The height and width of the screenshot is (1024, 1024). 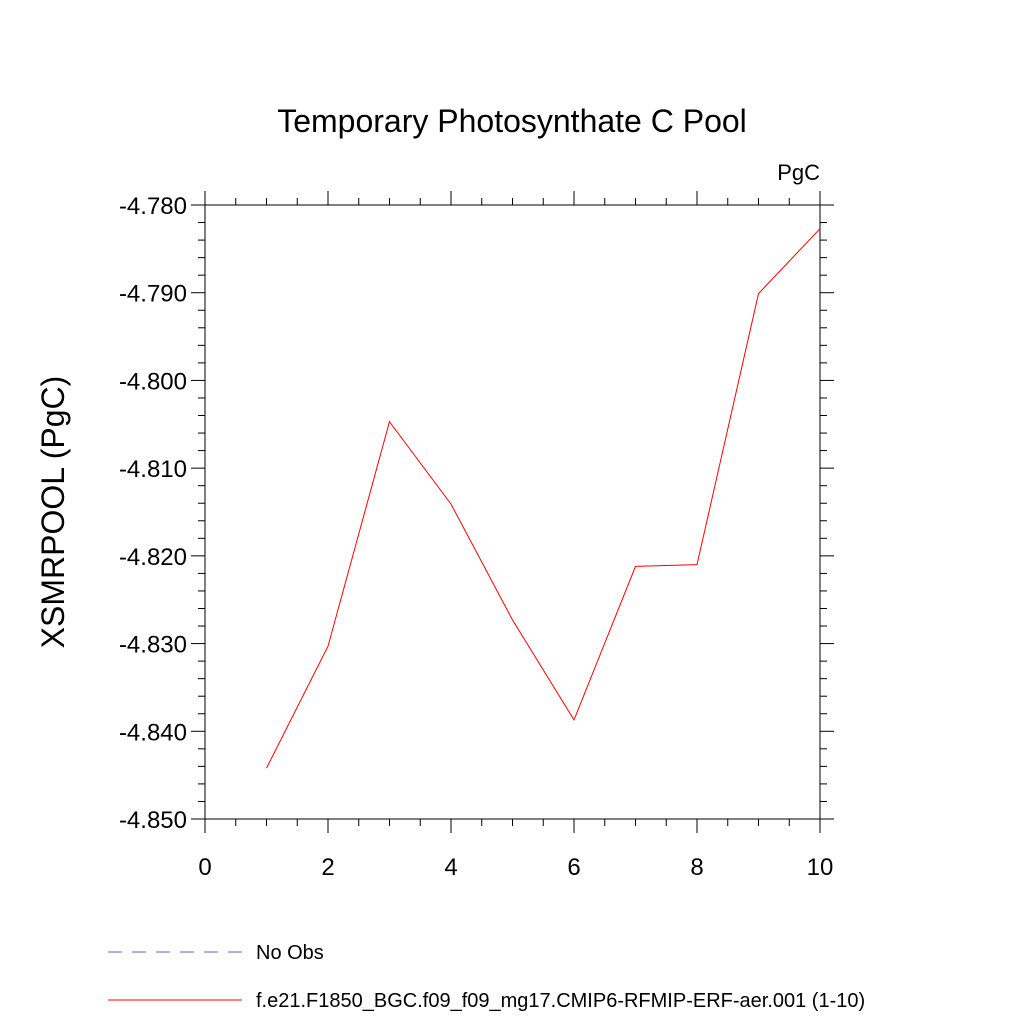 What do you see at coordinates (153, 557) in the screenshot?
I see `y-tick-label: -4.820` at bounding box center [153, 557].